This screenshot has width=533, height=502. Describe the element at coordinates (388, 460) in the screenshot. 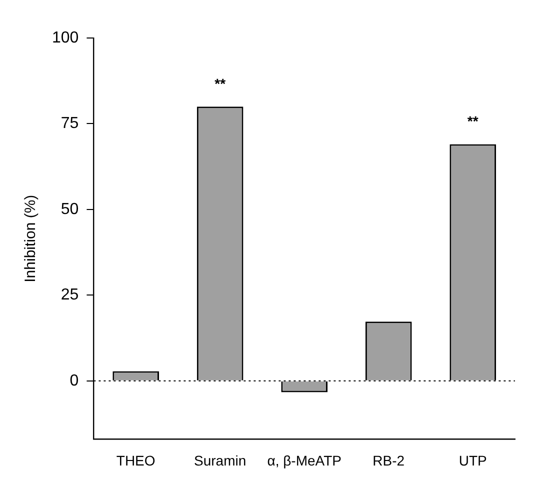

I see `x-tick-label: RB-2` at that location.